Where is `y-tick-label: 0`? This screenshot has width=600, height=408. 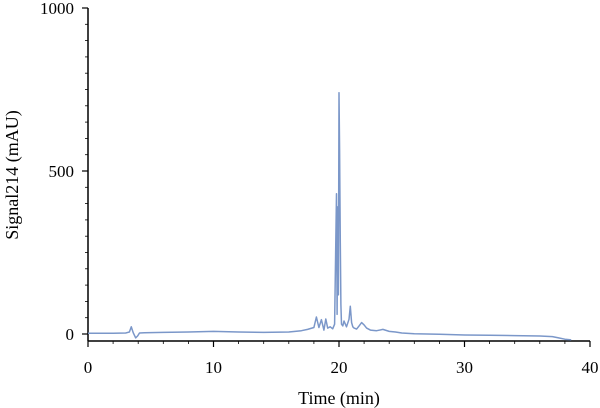
y-tick-label: 0 is located at coordinates (70, 334).